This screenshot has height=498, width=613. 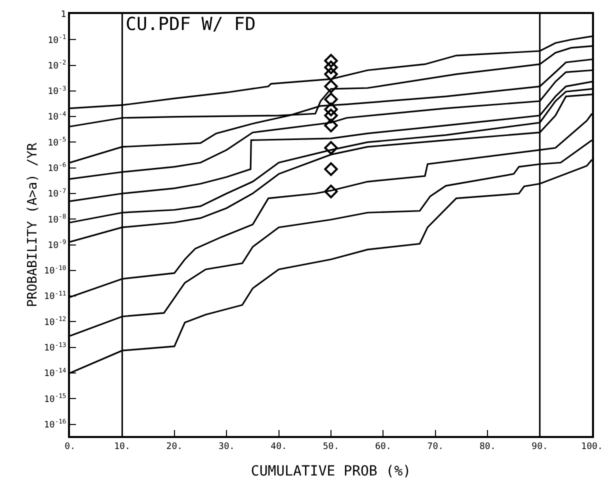 I want to click on x-tick-label: 30., so click(x=226, y=447).